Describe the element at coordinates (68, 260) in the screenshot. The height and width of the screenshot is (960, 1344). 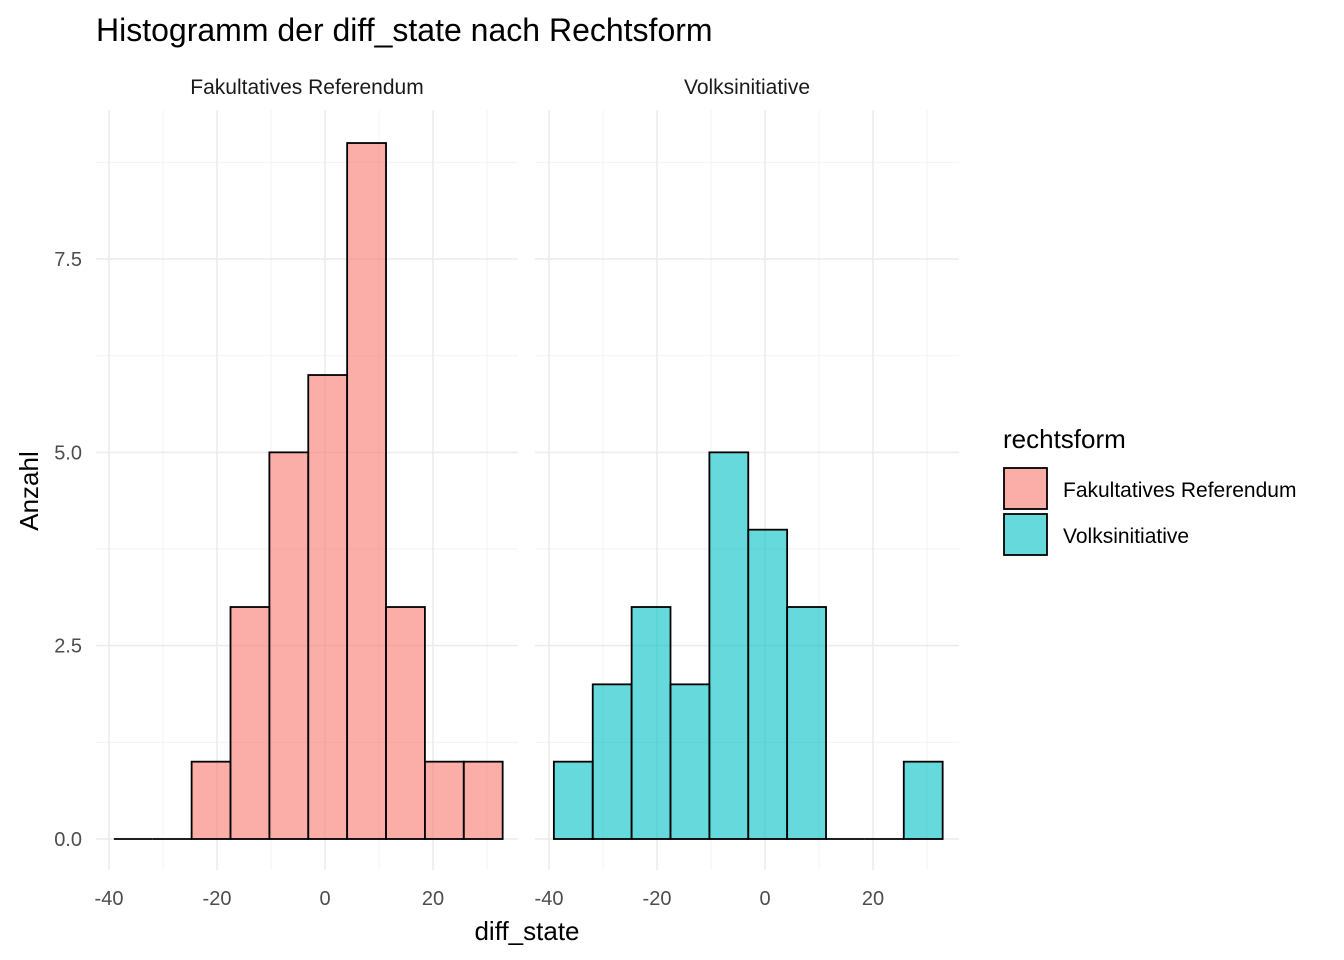
I see `y-tick-label: 7.5` at that location.